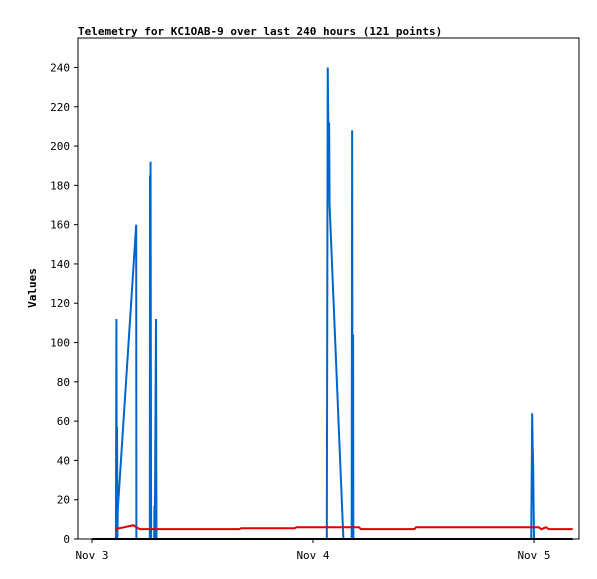 The height and width of the screenshot is (579, 597). Describe the element at coordinates (66, 539) in the screenshot. I see `y-tick-label: 0` at that location.